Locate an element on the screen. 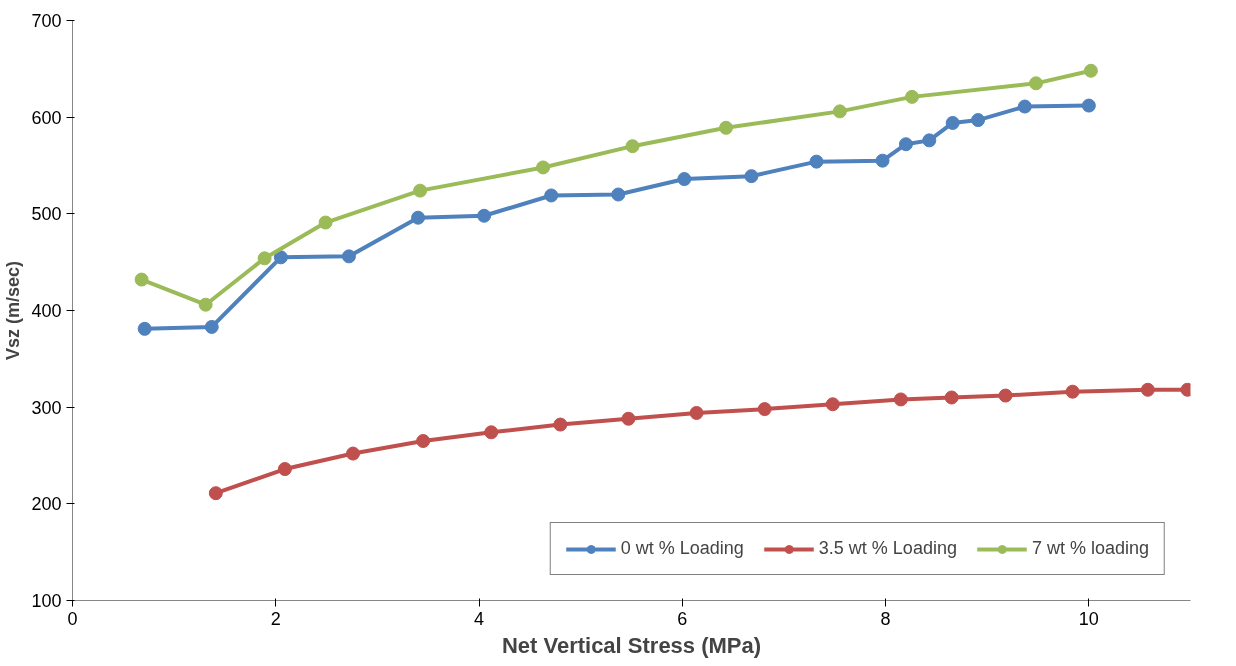 The height and width of the screenshot is (666, 1236). x-axis-title: Net Vertical Stress (MPa) is located at coordinates (631, 645).